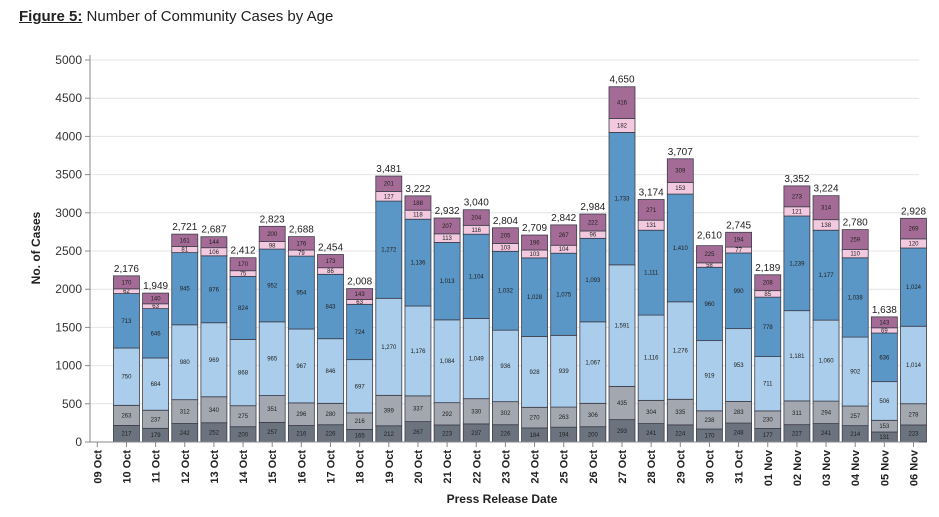 The width and height of the screenshot is (939, 517). I want to click on x-tick-label: 06 Nov, so click(915, 467).